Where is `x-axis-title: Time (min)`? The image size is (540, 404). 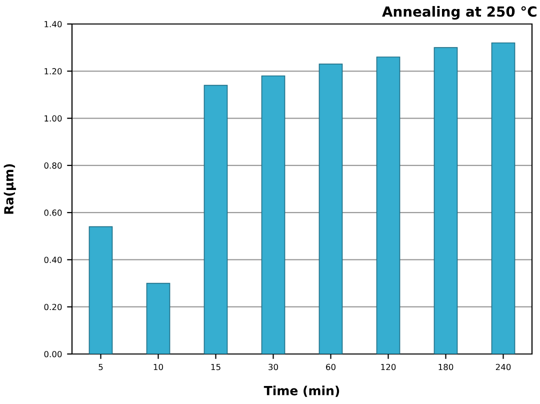
x-axis-title: Time (min) is located at coordinates (302, 391).